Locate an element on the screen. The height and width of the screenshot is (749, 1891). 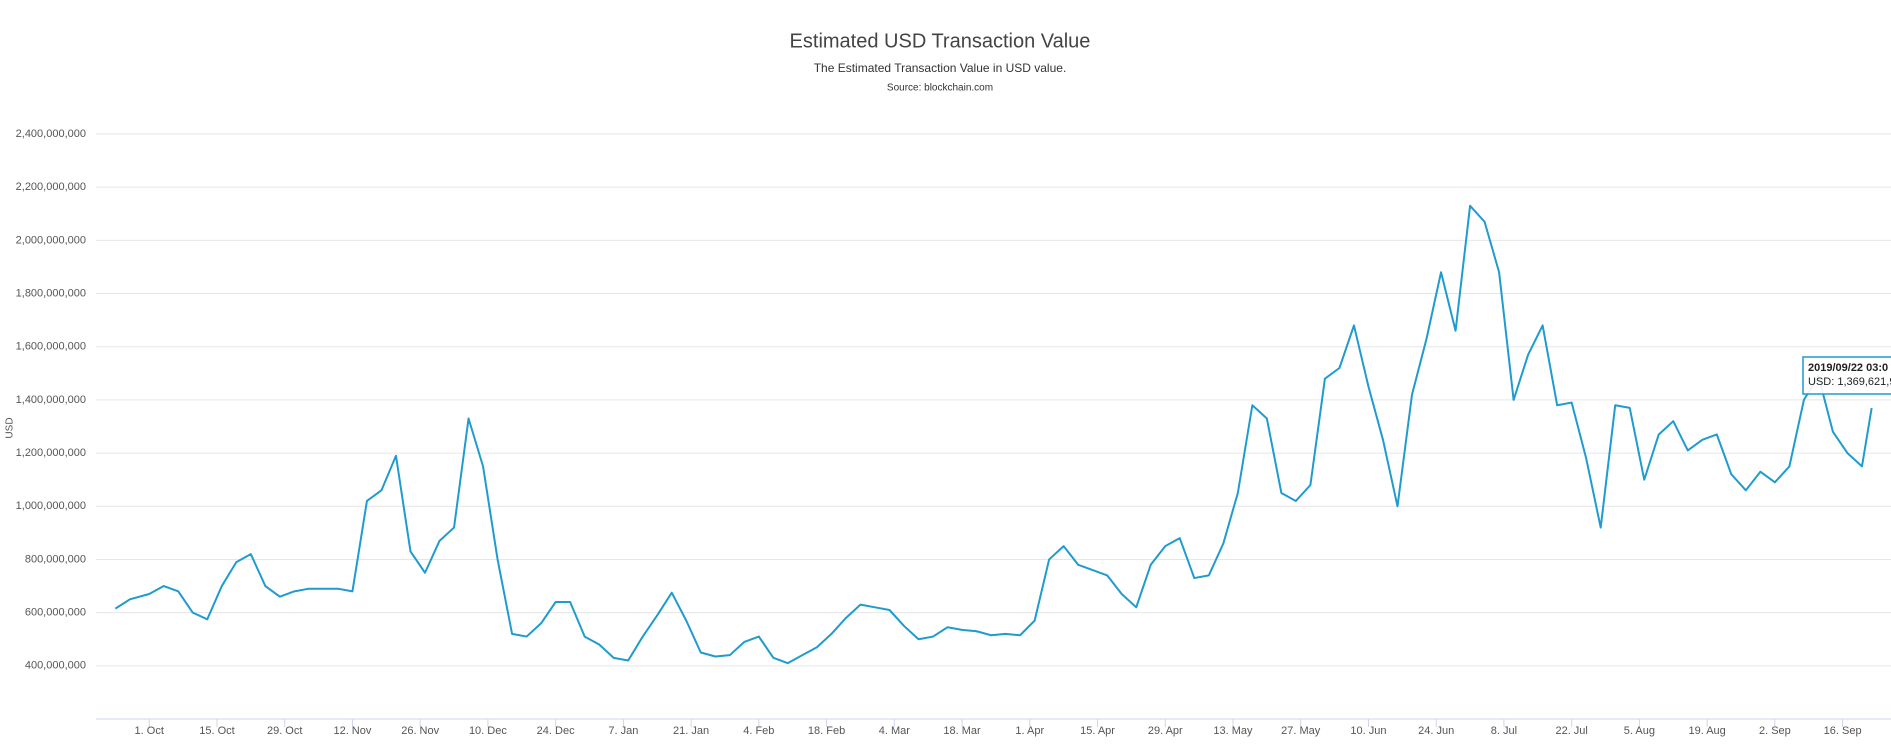
tooltip-box is located at coordinates (1846, 375).